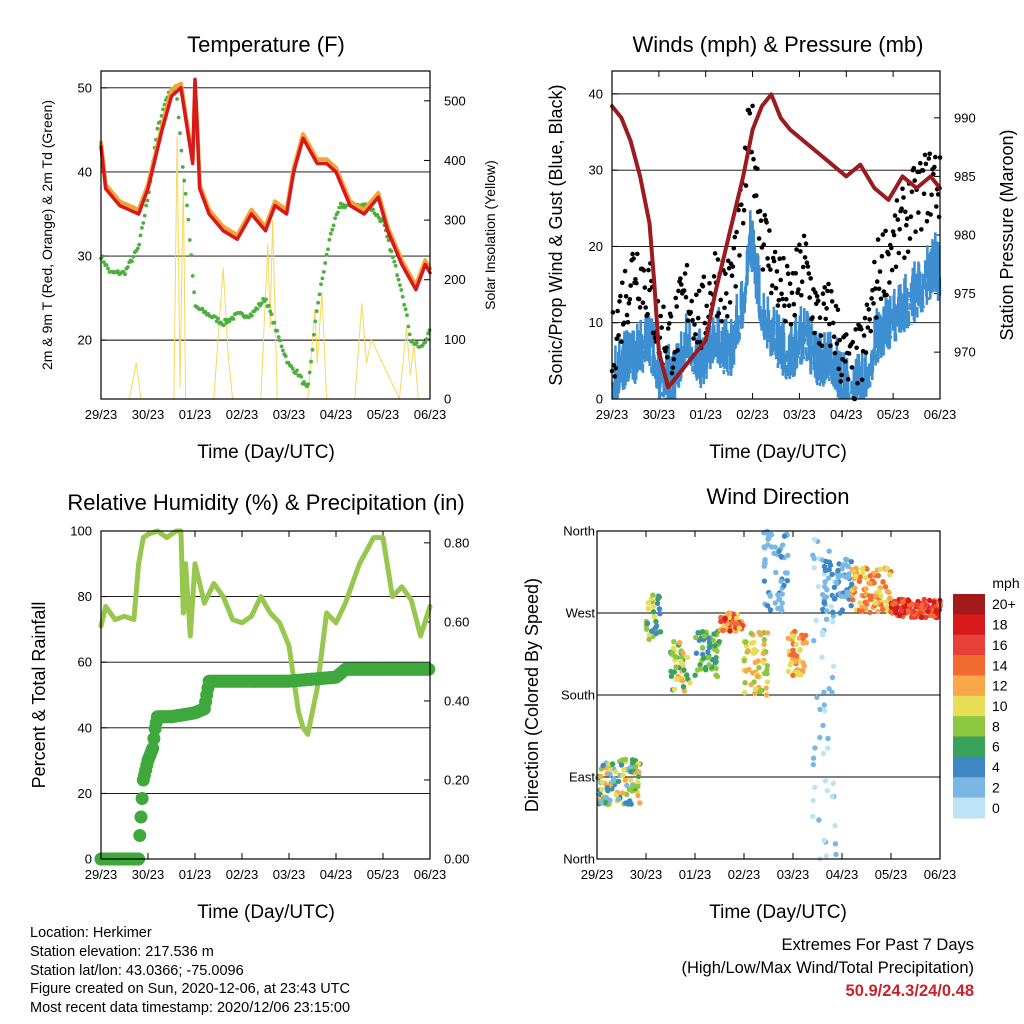  Describe the element at coordinates (455, 279) in the screenshot. I see `y2-tick-label: 200` at that location.